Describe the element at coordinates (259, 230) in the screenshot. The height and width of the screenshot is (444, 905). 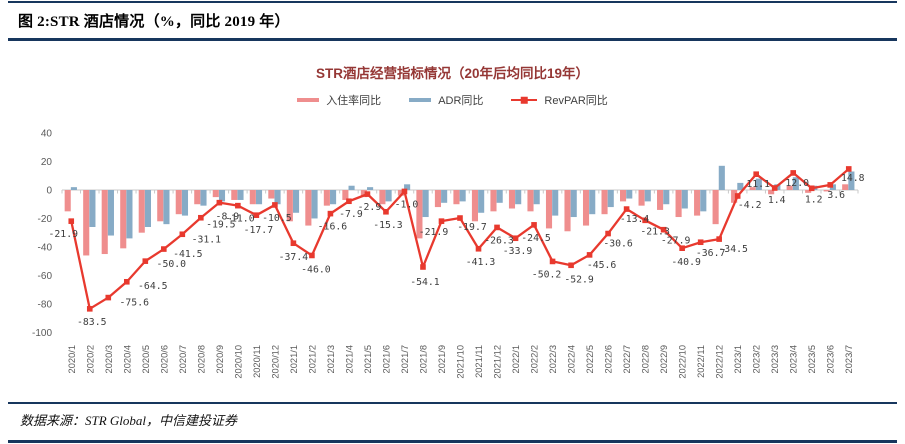
I see `revpar-data-label: -17.7` at that location.